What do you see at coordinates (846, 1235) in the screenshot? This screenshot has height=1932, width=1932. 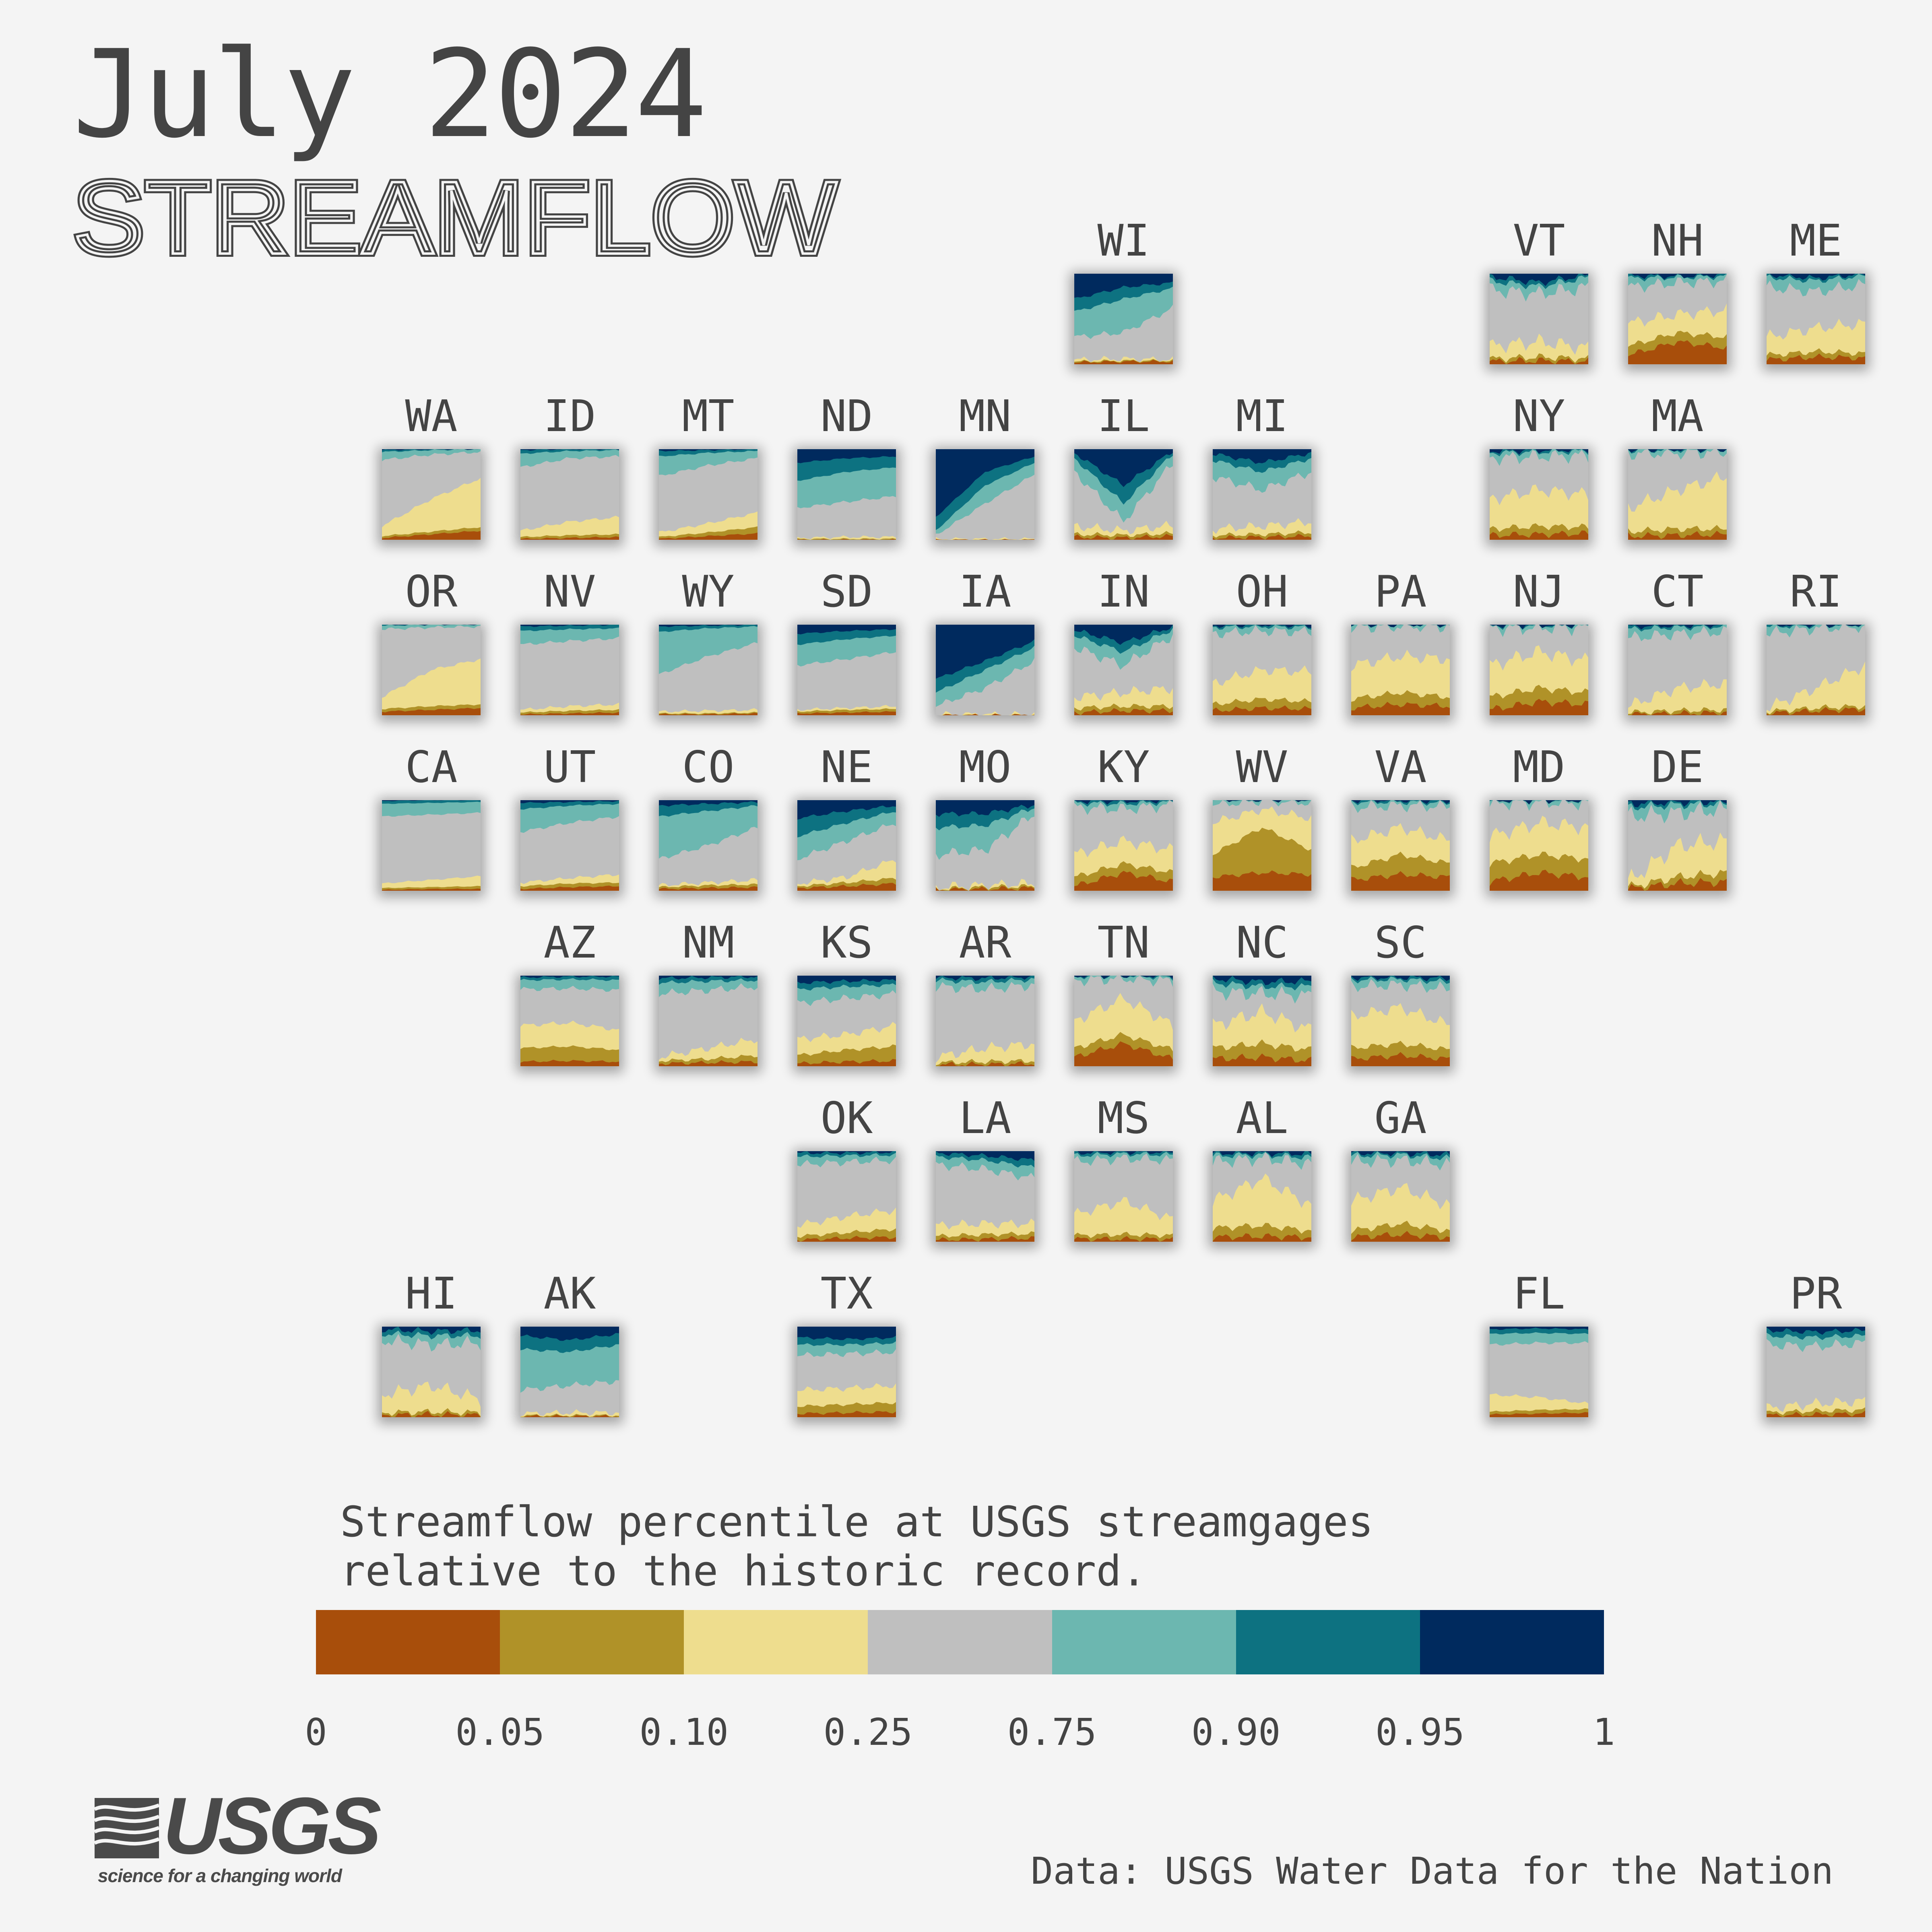 I see `area-class-1-ok` at bounding box center [846, 1235].